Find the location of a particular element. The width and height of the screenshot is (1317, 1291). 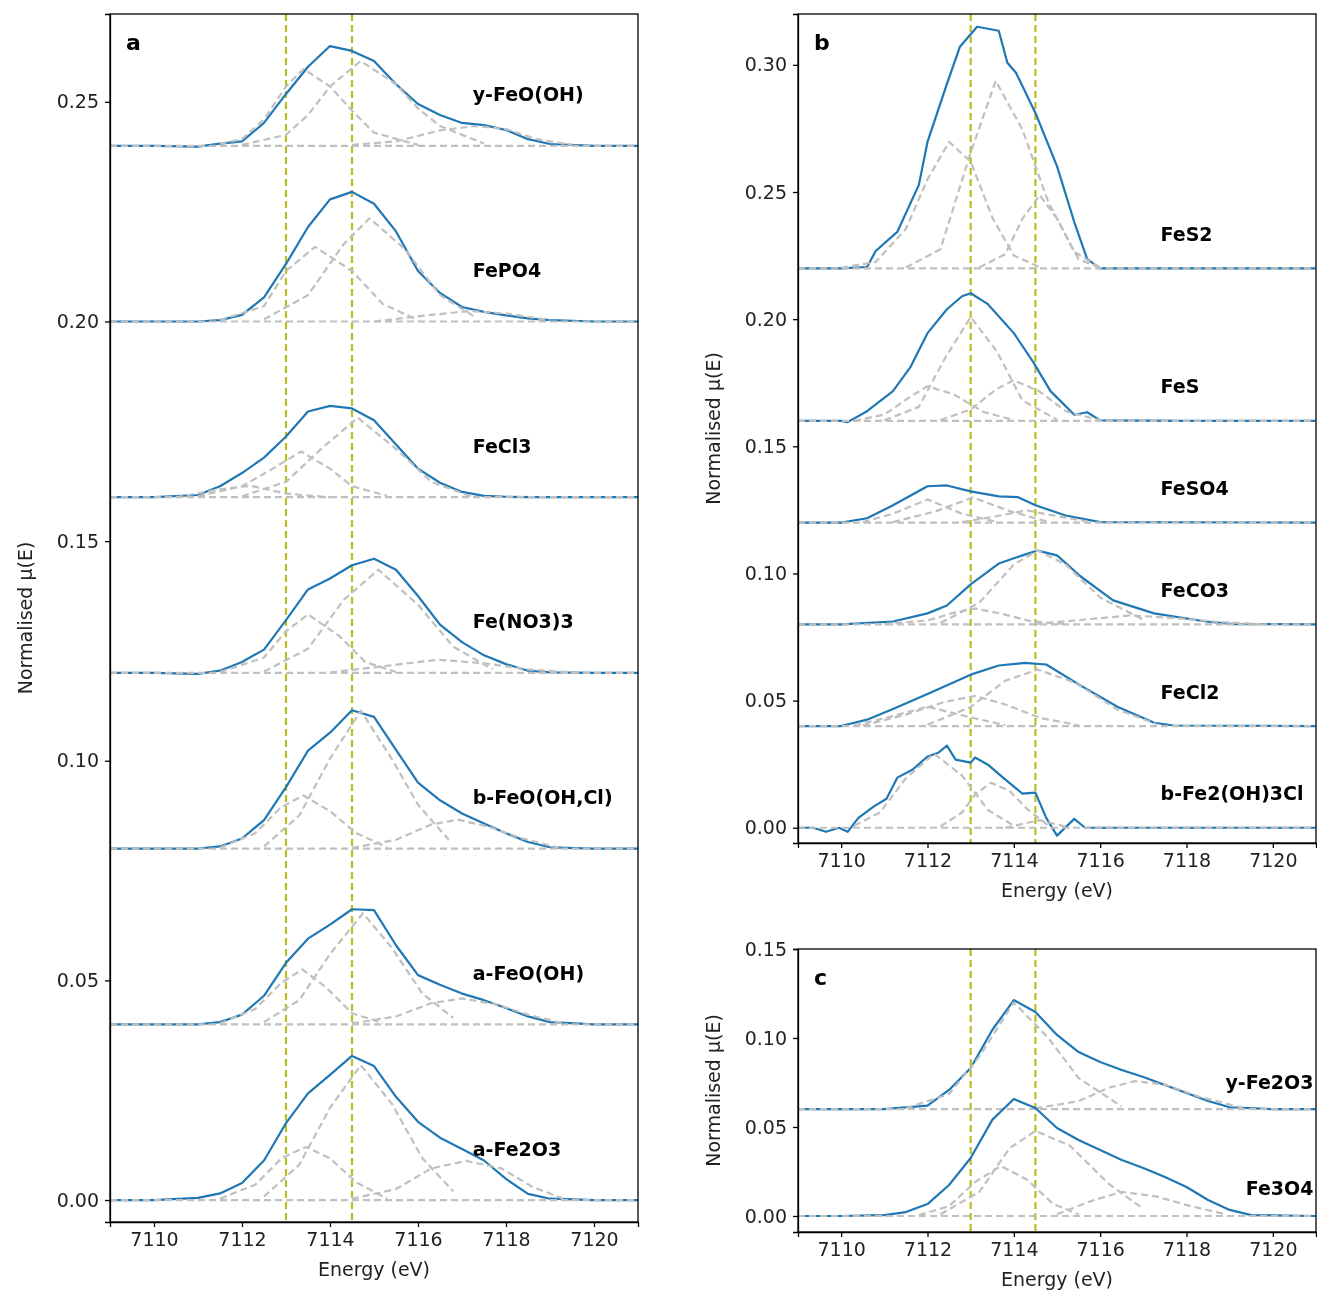

series-label: y-Fe2O3 is located at coordinates (1269, 1081).